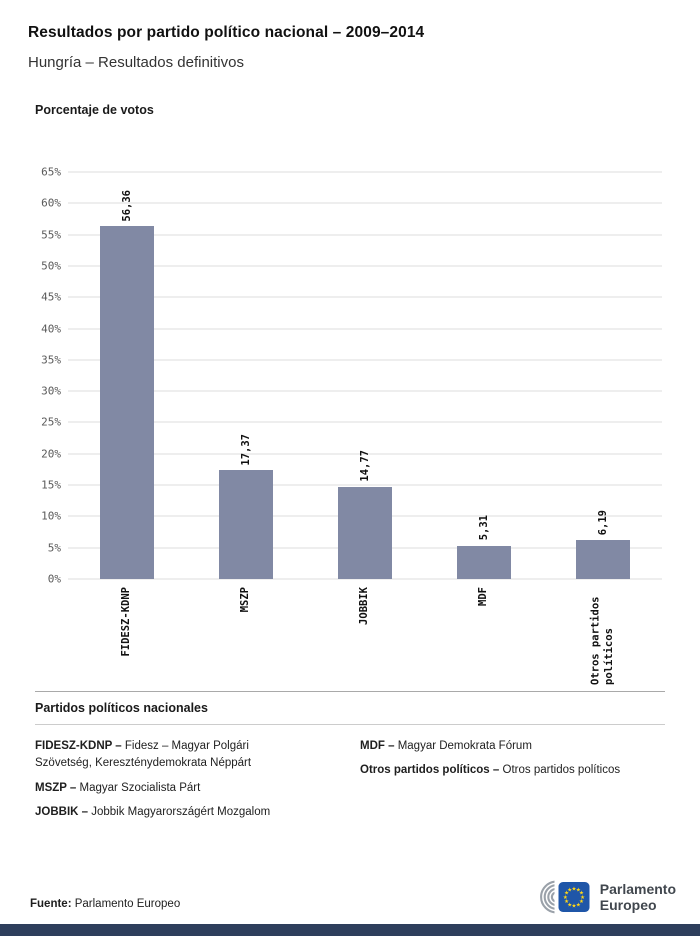 The image size is (700, 936). I want to click on bar-value-label: 17,37, so click(245, 449).